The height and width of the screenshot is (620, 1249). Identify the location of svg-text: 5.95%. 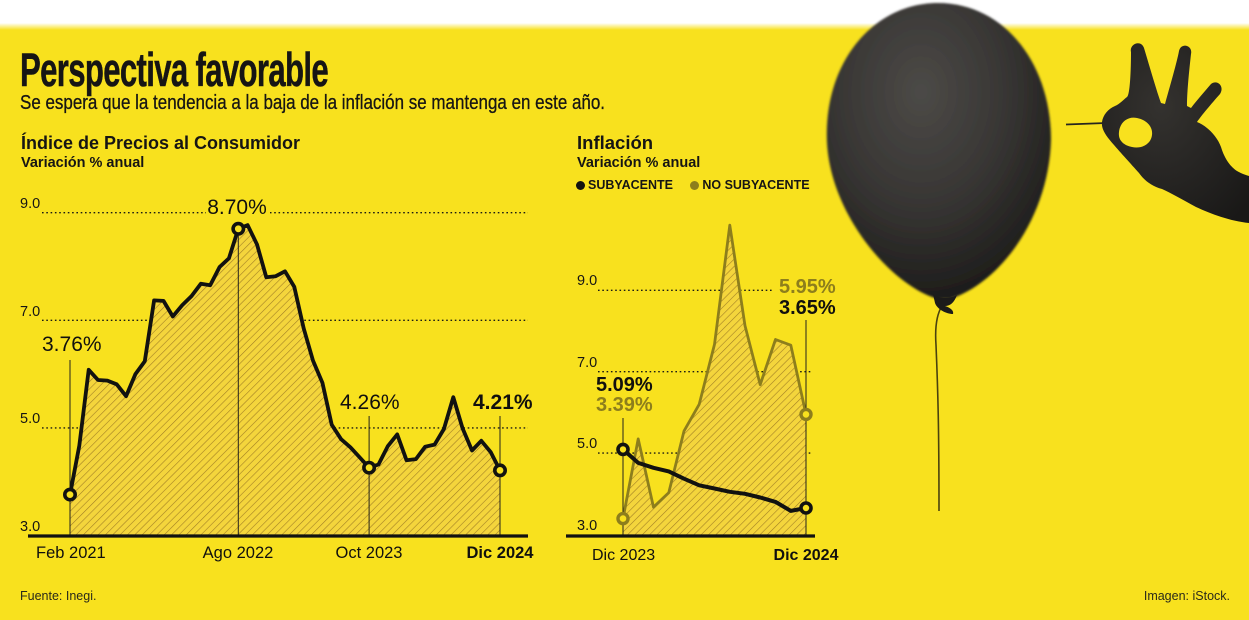
(807, 287).